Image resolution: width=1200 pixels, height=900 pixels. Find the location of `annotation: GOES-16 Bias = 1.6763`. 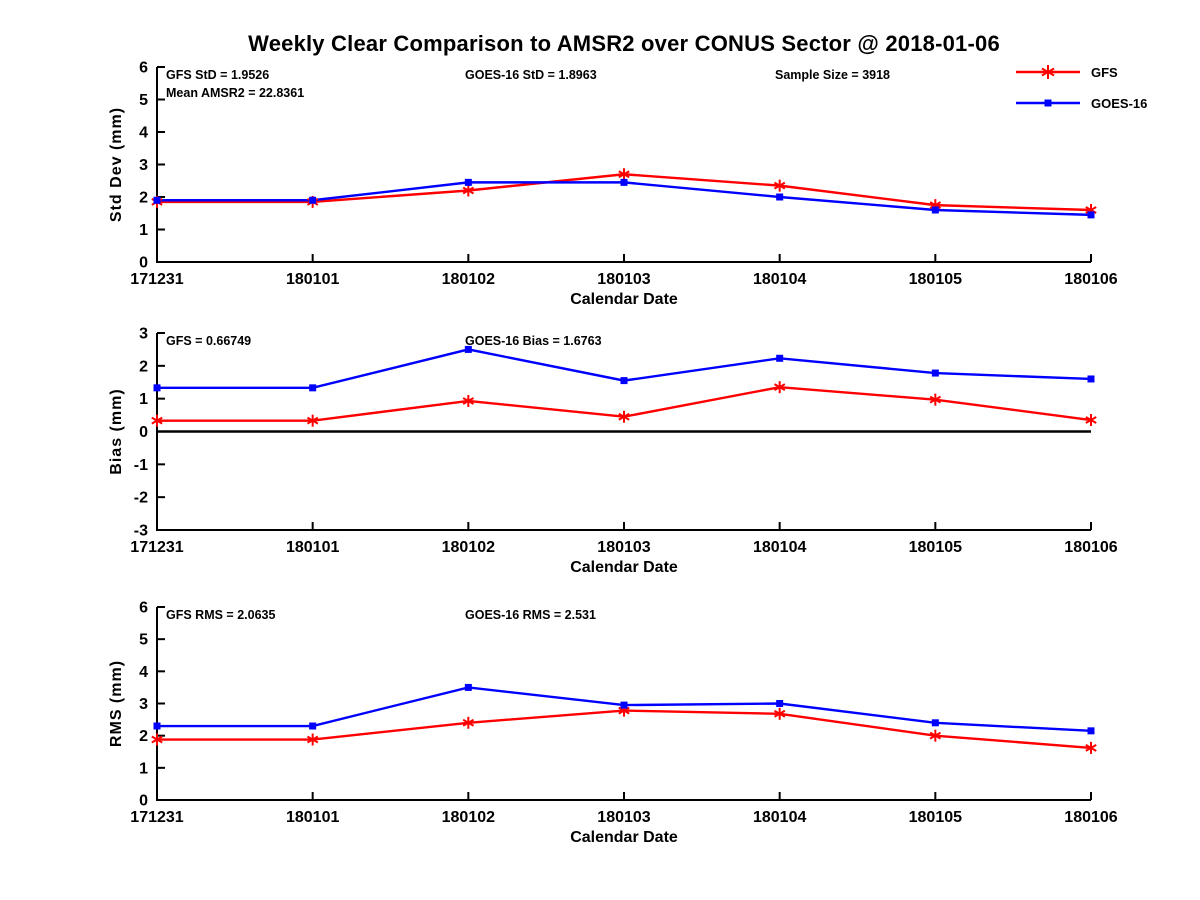

annotation: GOES-16 Bias = 1.6763 is located at coordinates (533, 341).